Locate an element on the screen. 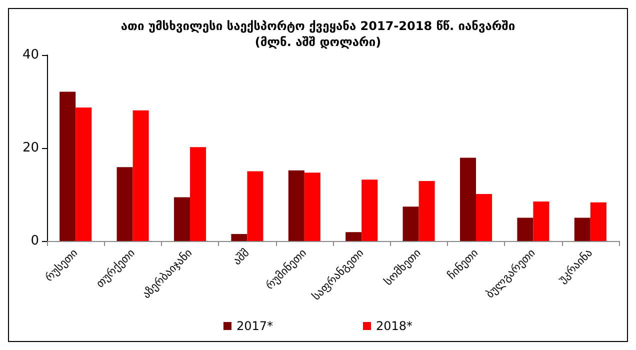  legend-label: 2018* is located at coordinates (394, 326).